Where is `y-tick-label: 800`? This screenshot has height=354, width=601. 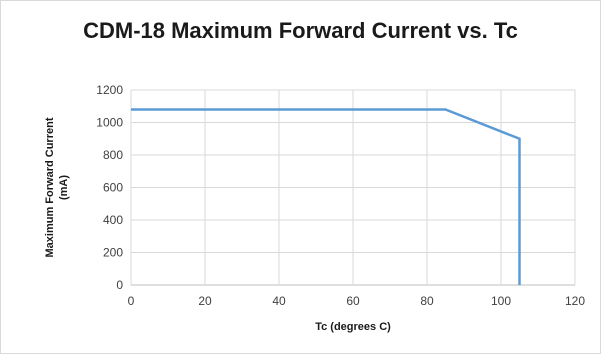 y-tick-label: 800 is located at coordinates (113, 155).